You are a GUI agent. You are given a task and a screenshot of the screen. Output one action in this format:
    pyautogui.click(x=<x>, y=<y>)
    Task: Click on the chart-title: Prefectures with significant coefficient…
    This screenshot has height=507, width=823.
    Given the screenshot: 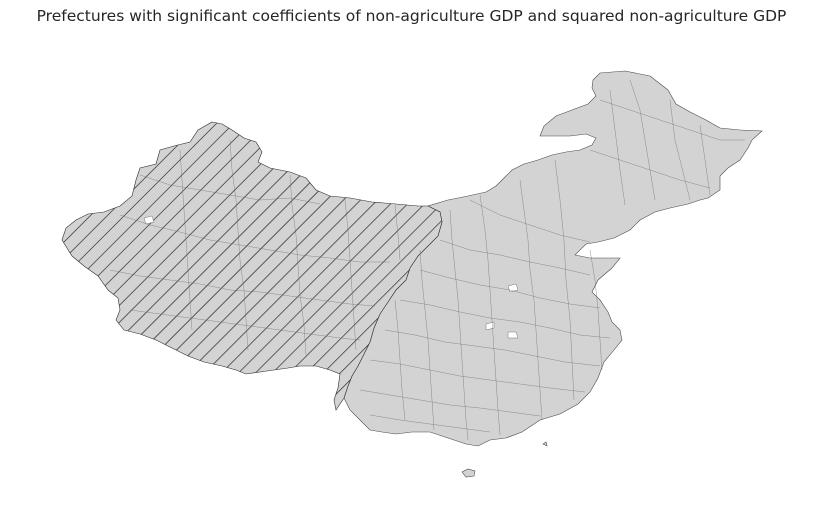 What is the action you would take?
    pyautogui.click(x=411, y=16)
    